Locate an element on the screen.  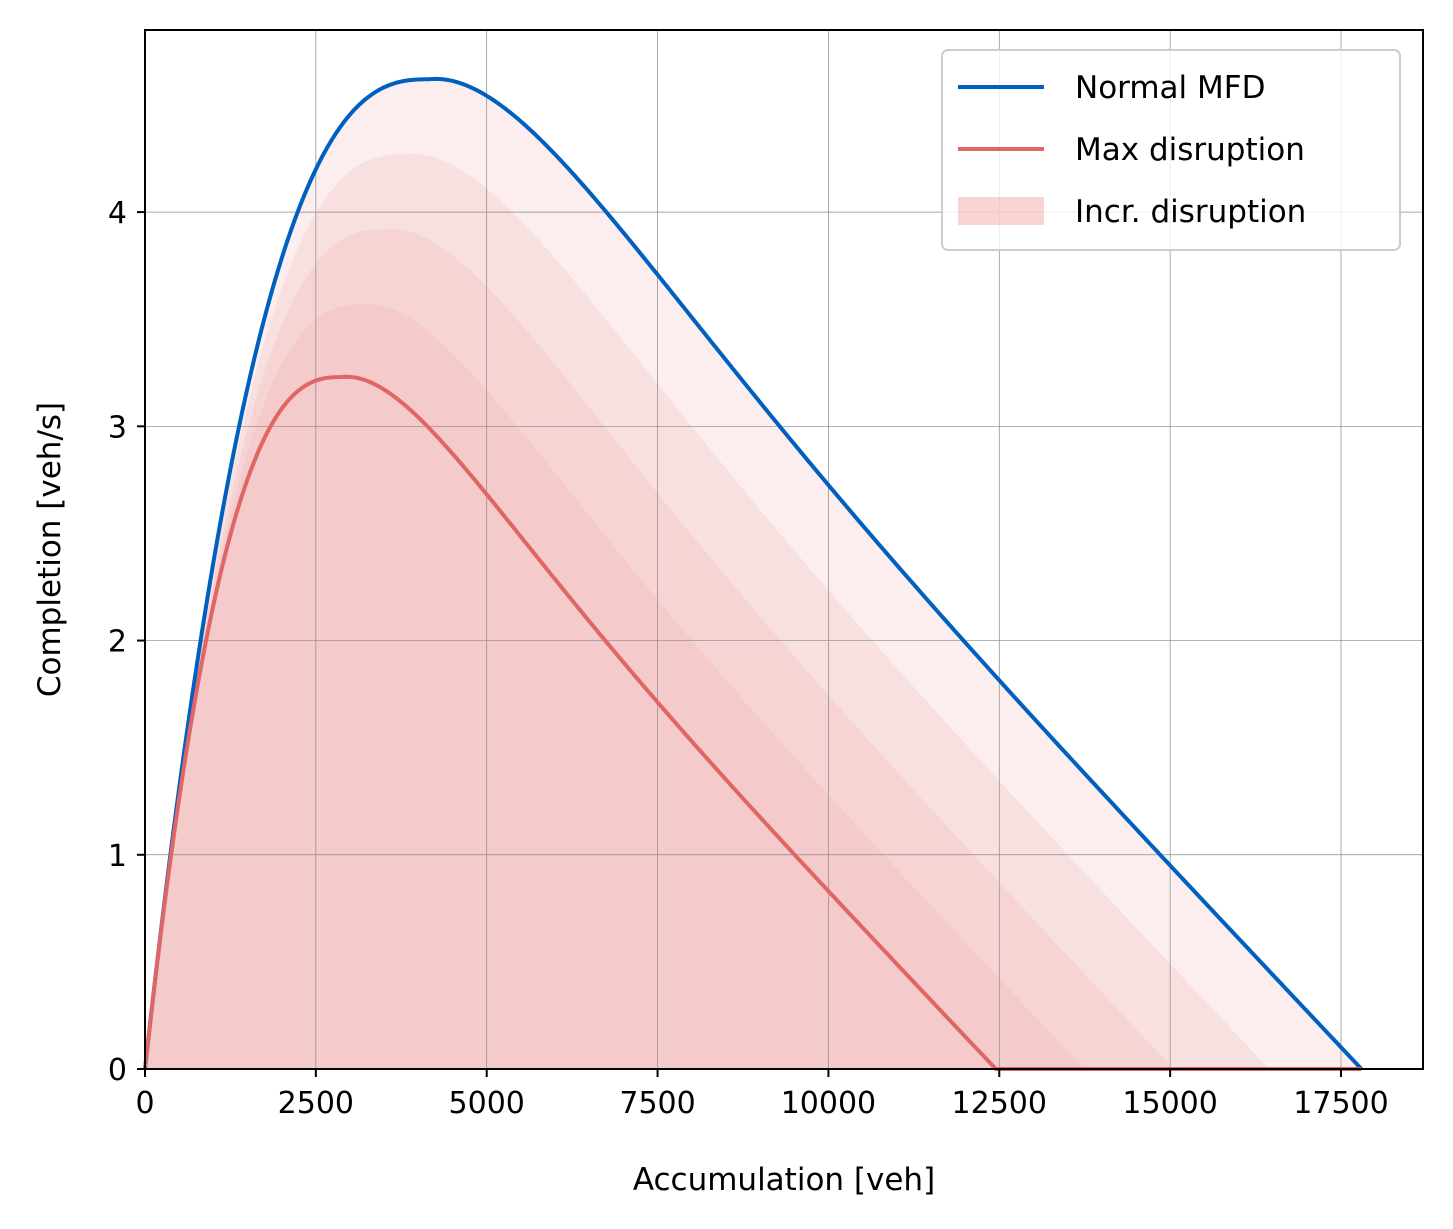
x-tick-label: 15000 is located at coordinates (1169, 1103).